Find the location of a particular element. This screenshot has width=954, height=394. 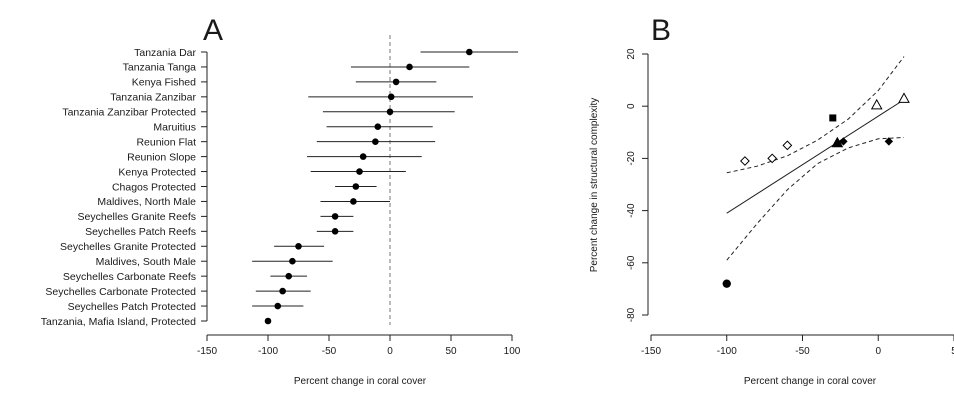

x-tick-label-b: -150 is located at coordinates (651, 351).